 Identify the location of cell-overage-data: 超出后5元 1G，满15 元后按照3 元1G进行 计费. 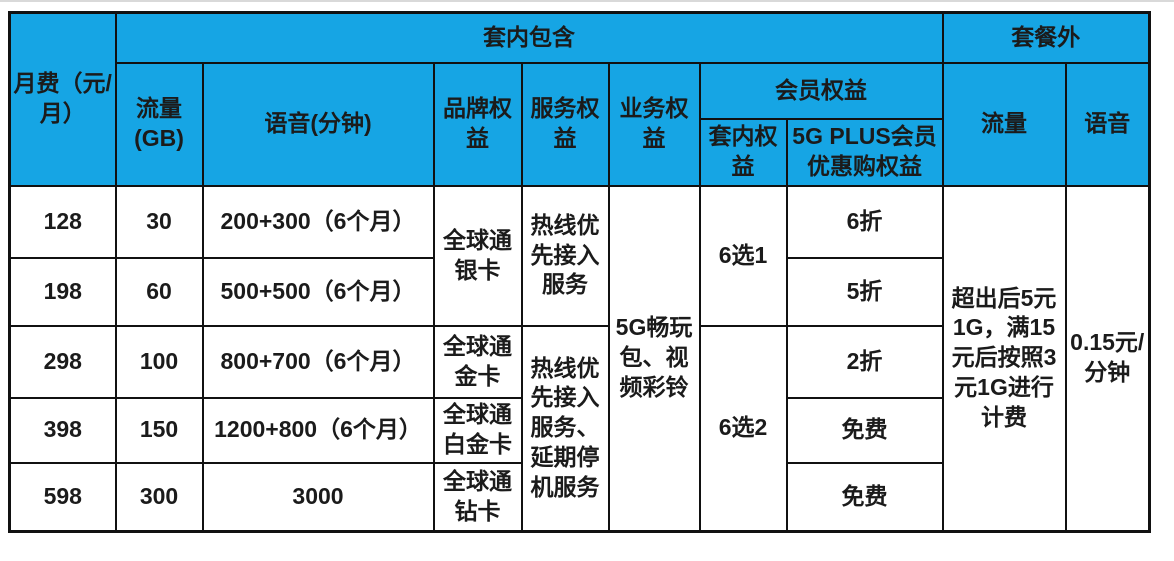
(1004, 358).